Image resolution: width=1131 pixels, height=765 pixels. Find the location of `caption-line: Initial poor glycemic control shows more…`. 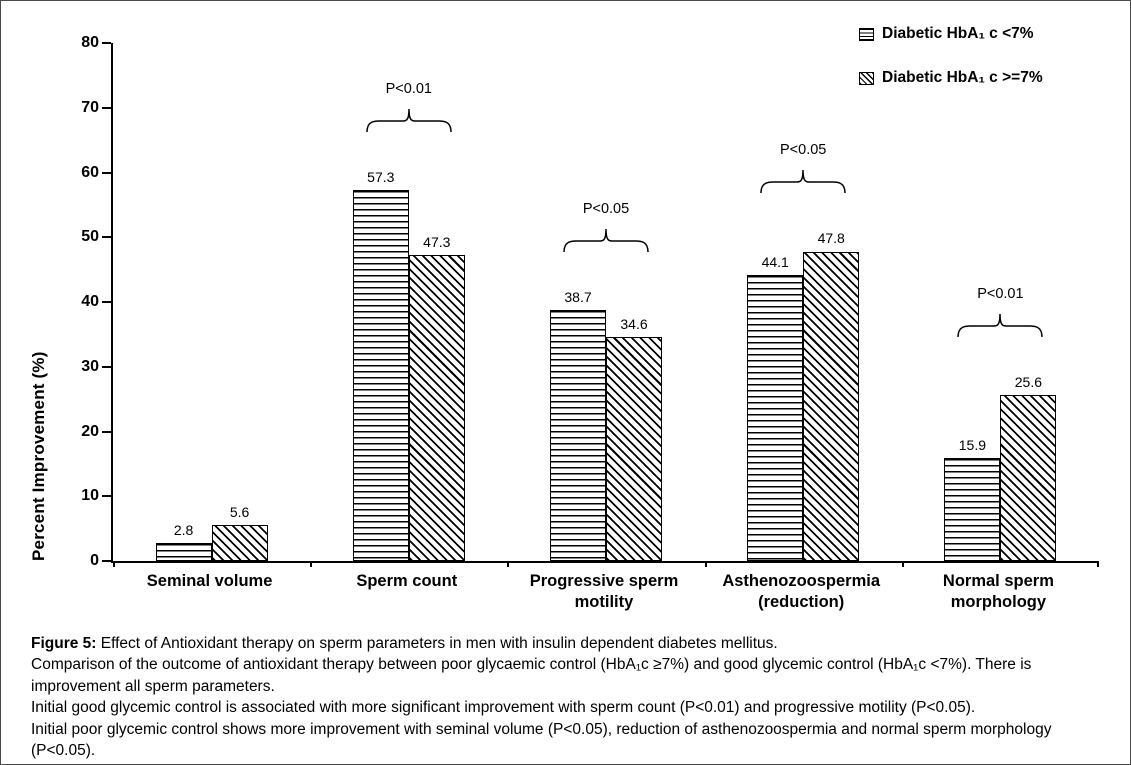

caption-line: Initial poor glycemic control shows more… is located at coordinates (541, 739).